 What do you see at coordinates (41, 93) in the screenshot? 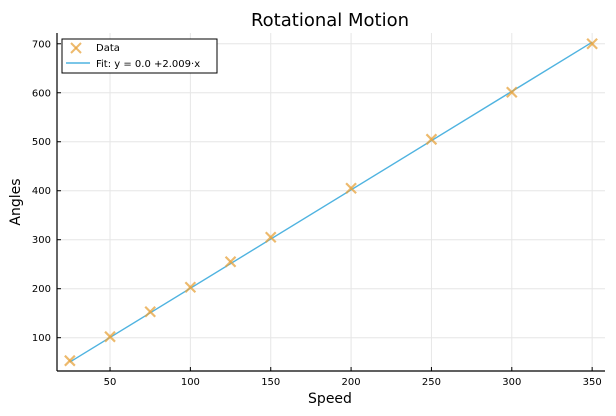
I see `y-tick-label-5: 600` at bounding box center [41, 93].